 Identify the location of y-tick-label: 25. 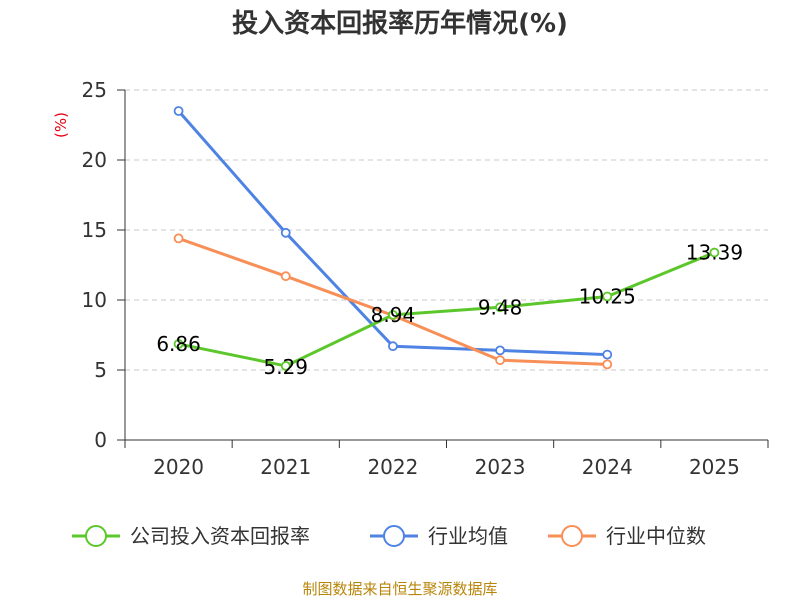
(94, 90).